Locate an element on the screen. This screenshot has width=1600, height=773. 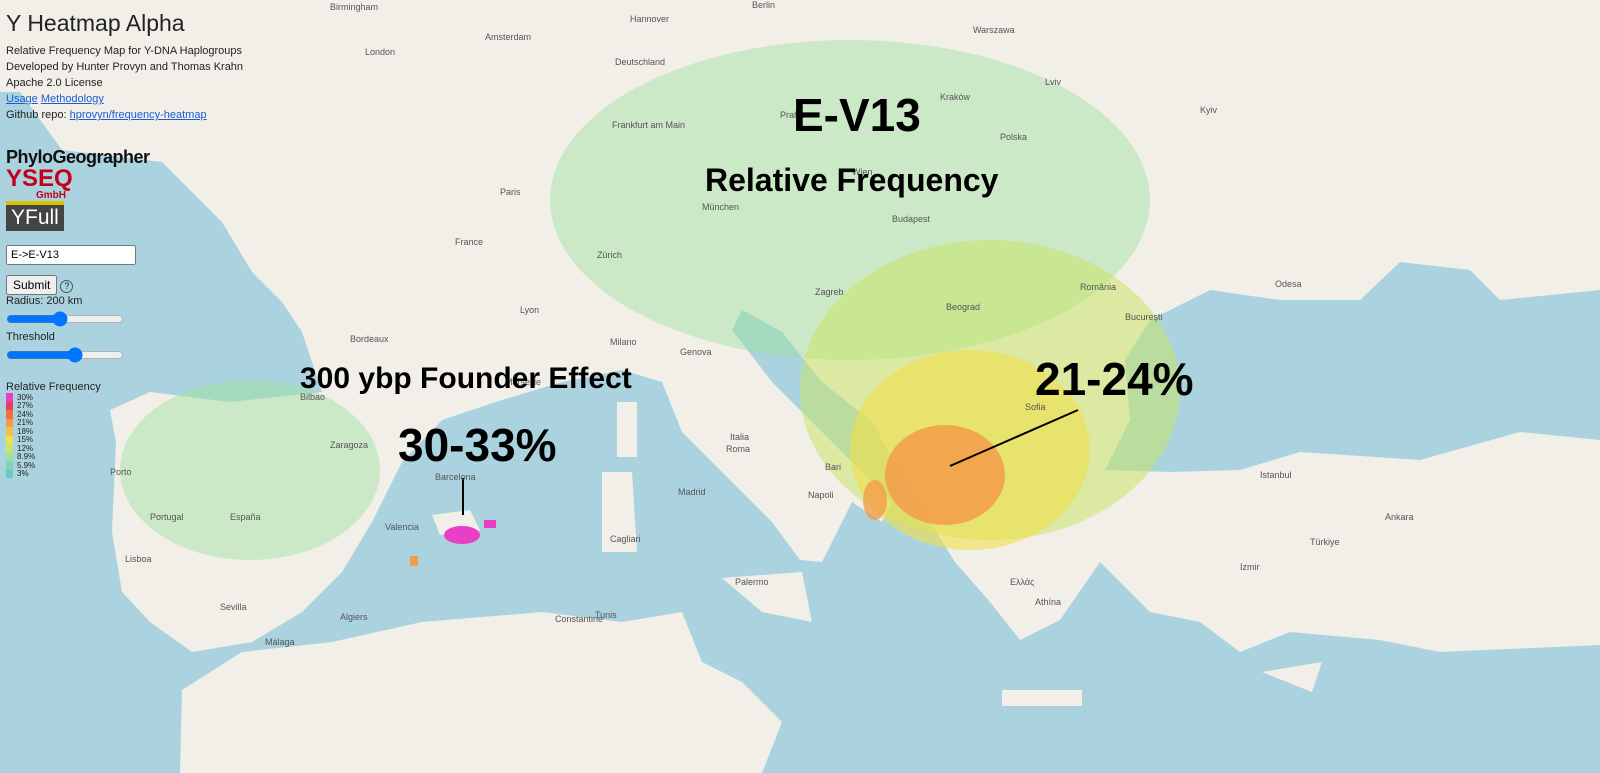
info-line: Apache 2.0 License is located at coordinates (54, 83).